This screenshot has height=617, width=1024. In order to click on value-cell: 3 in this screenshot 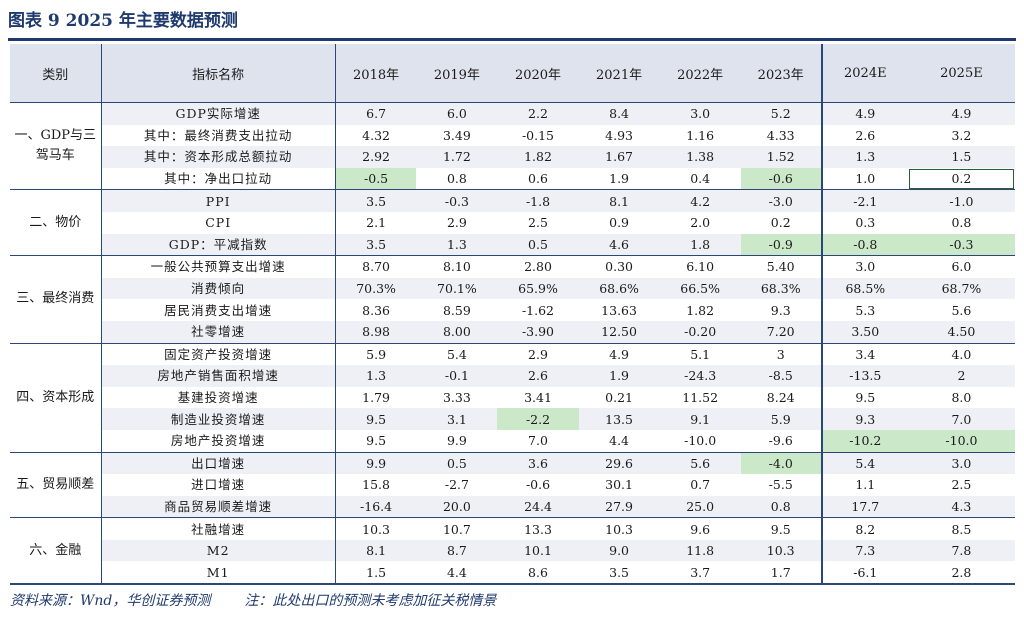, I will do `click(781, 354)`.